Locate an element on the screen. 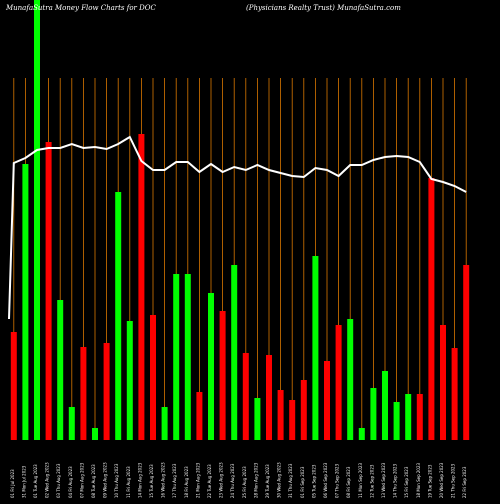  x-tick-label: 14 Mon Aug 2023 is located at coordinates (139, 480).